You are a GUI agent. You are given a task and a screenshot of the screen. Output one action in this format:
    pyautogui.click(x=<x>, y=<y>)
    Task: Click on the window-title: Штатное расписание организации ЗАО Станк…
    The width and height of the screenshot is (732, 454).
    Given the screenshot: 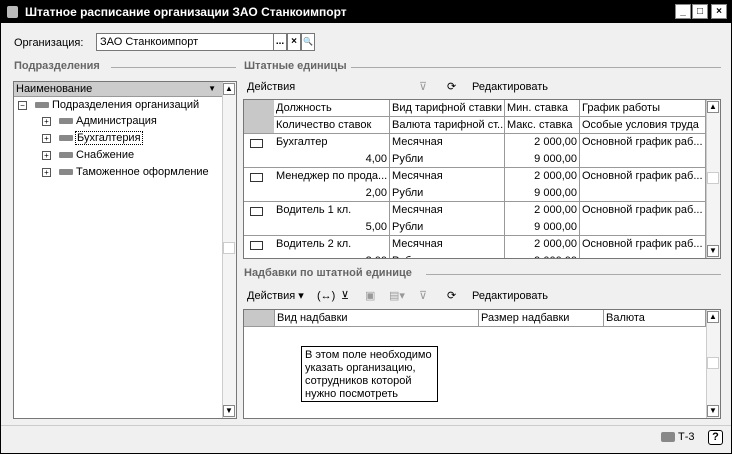 What is the action you would take?
    pyautogui.click(x=186, y=12)
    